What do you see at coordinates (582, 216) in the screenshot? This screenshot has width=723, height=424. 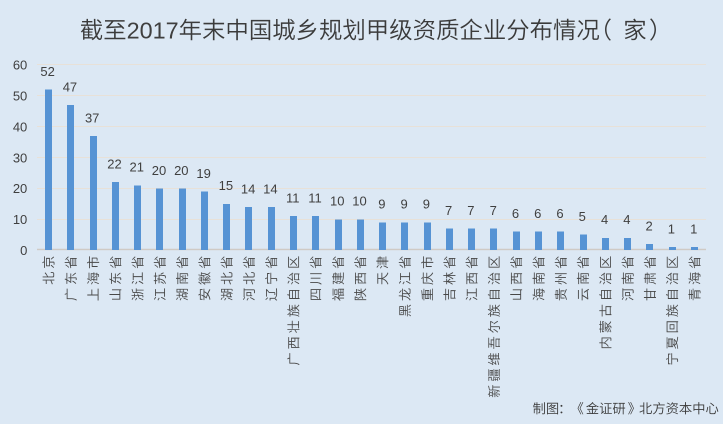 I see `svg-text: 5` at bounding box center [582, 216].